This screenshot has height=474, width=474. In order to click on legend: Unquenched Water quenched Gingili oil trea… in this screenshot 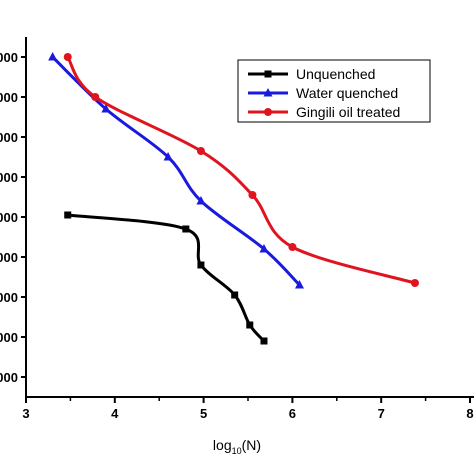, I will do `click(334, 91)`.